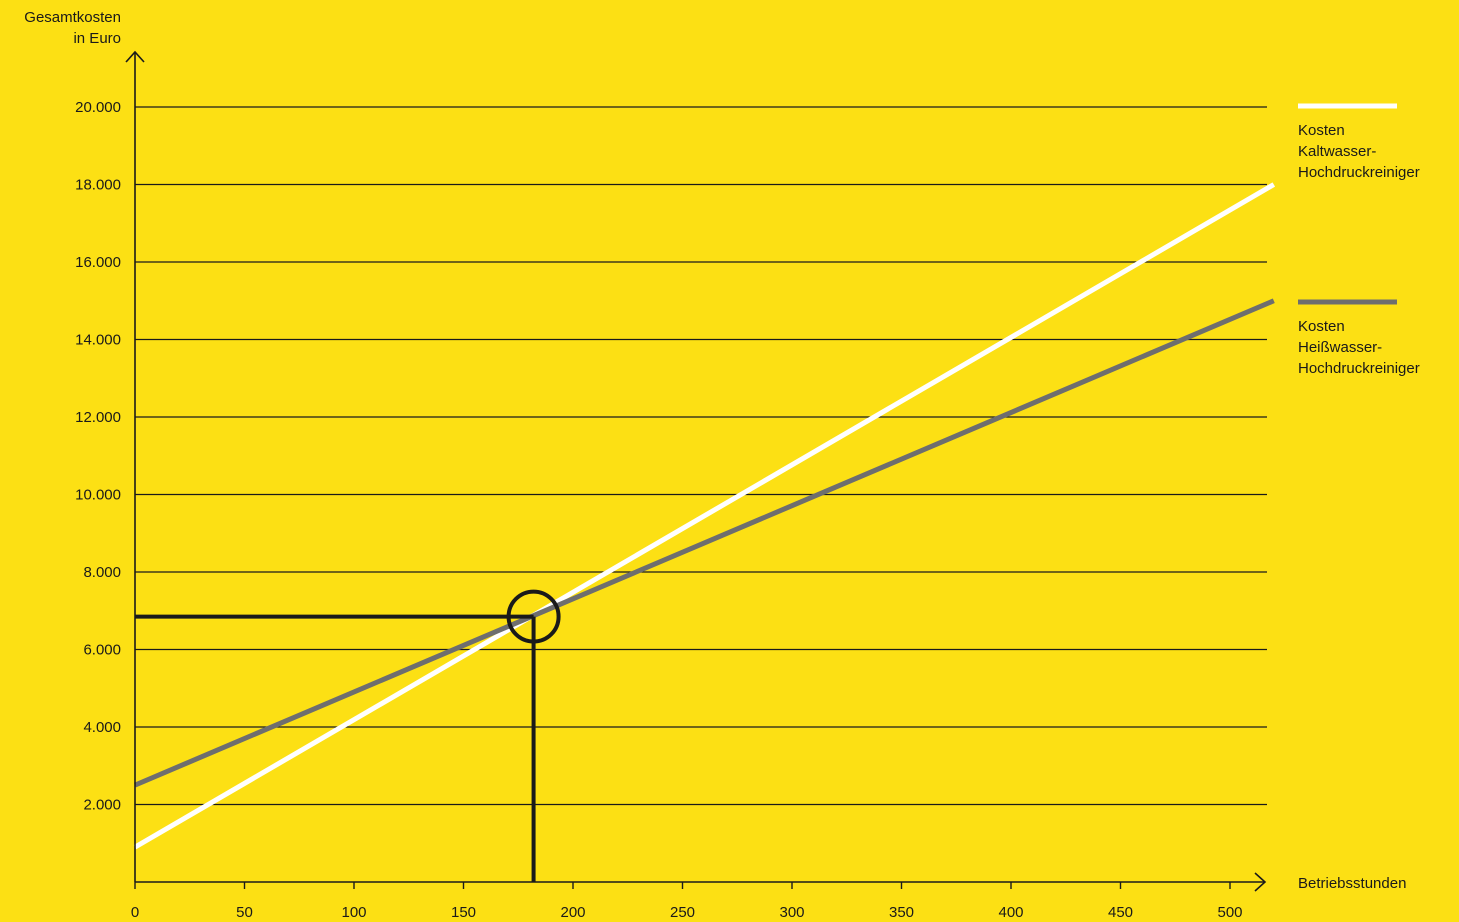  I want to click on x-tick-label: 400, so click(1010, 912).